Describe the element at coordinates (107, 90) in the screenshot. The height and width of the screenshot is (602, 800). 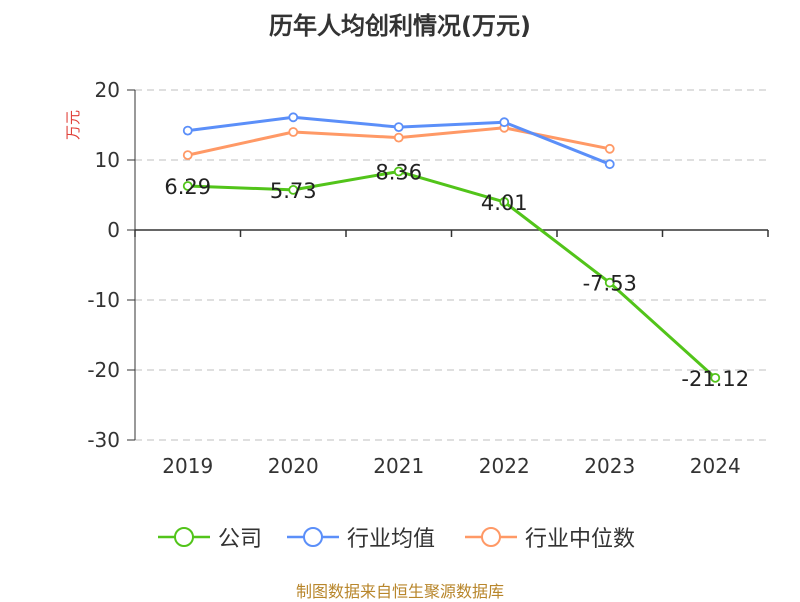
I see `y-tick-label: 20` at that location.